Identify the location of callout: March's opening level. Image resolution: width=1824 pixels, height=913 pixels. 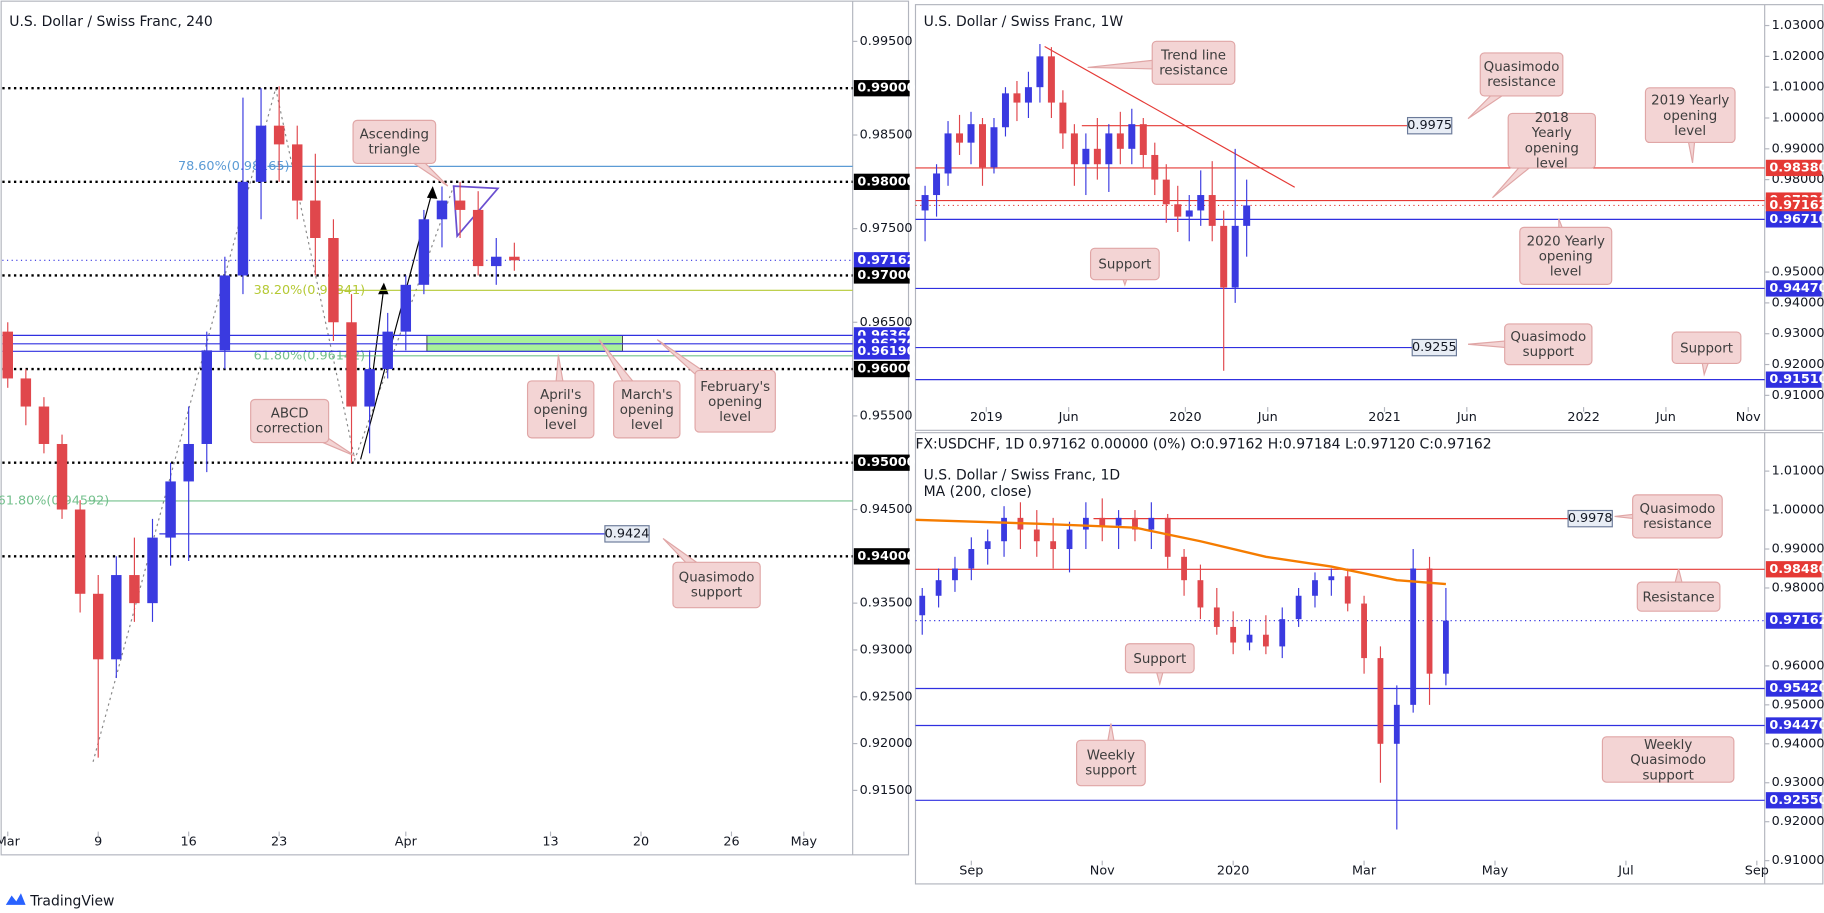
(647, 409).